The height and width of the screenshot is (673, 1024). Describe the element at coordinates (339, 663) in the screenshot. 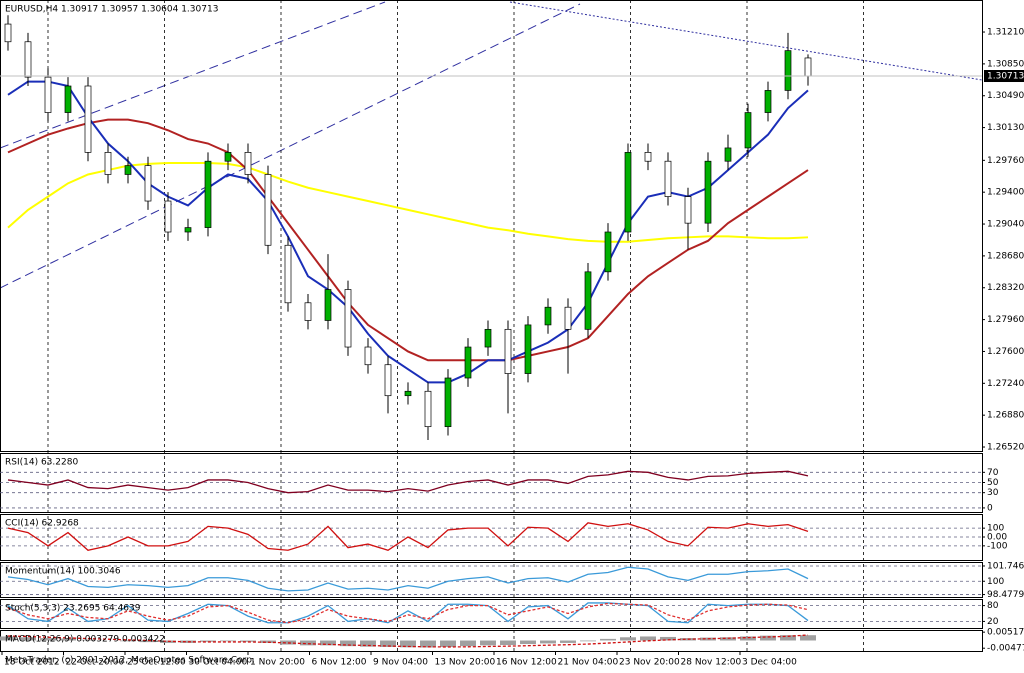

I see `x-tick-label: 6 Nov 12:00` at that location.